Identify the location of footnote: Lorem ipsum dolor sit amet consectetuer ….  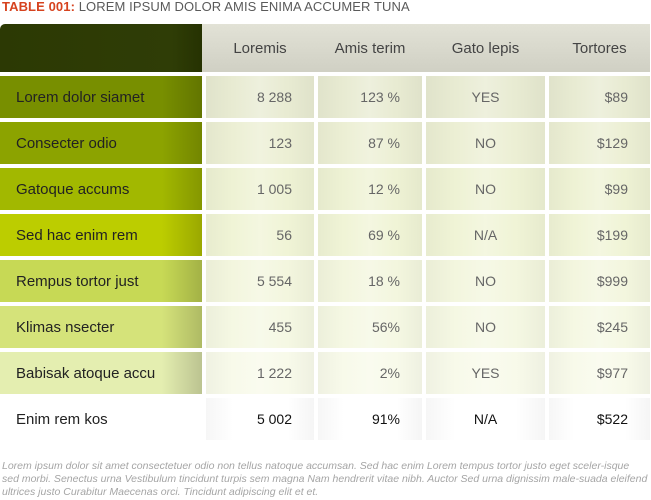
(325, 479).